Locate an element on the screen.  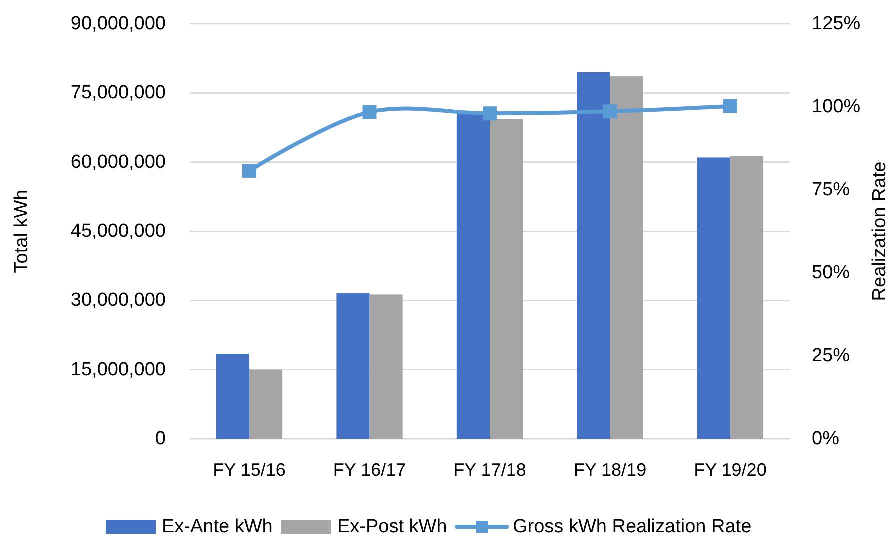
x-tick-label: FY 18/19 is located at coordinates (610, 470).